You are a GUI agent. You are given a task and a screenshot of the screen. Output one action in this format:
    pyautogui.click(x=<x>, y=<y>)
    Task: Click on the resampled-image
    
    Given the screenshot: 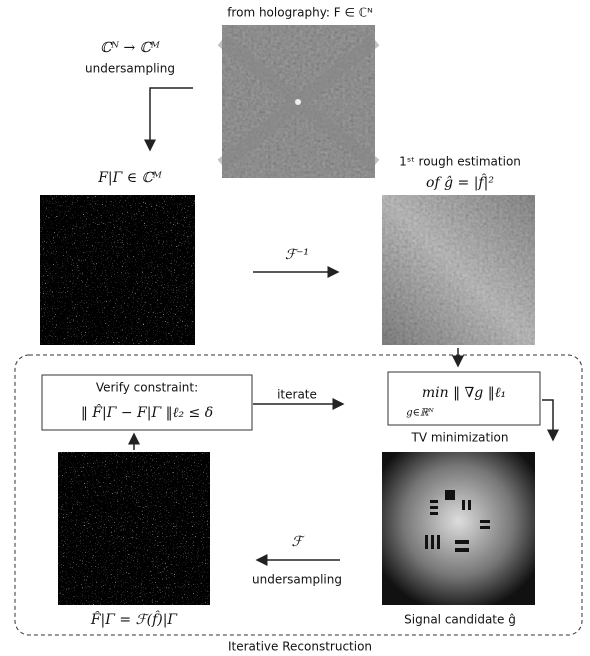 What is the action you would take?
    pyautogui.click(x=134, y=528)
    